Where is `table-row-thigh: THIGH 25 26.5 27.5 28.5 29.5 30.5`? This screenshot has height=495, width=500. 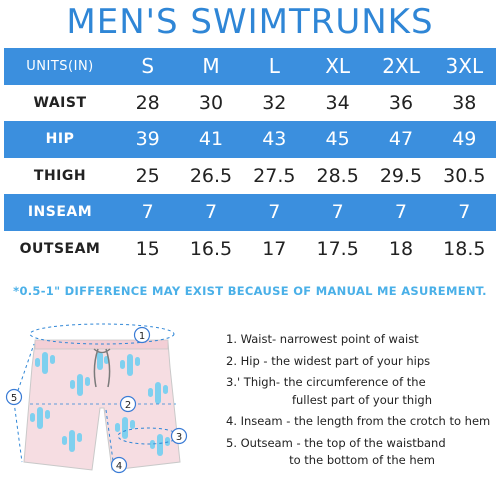 table-row-thigh: THIGH 25 26.5 27.5 28.5 29.5 30.5 is located at coordinates (250, 175).